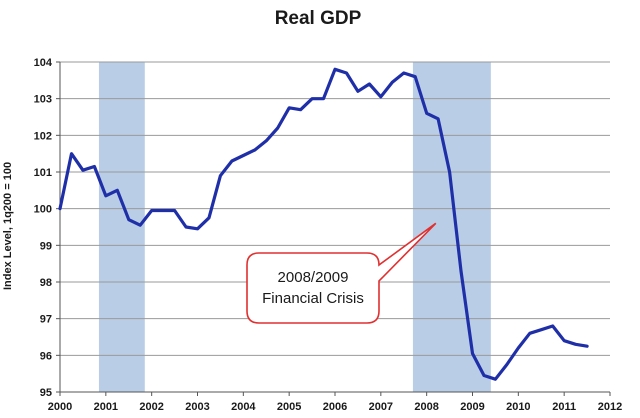 The width and height of the screenshot is (640, 418). What do you see at coordinates (313, 277) in the screenshot?
I see `callout-line-1: 2008/2009` at bounding box center [313, 277].